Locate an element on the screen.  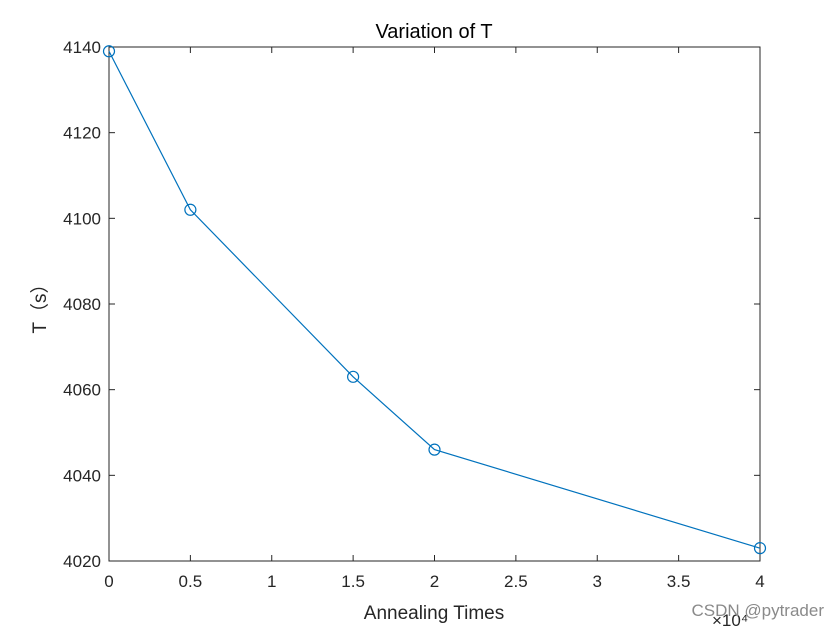
y-axis-label: T（s） is located at coordinates (40, 303).